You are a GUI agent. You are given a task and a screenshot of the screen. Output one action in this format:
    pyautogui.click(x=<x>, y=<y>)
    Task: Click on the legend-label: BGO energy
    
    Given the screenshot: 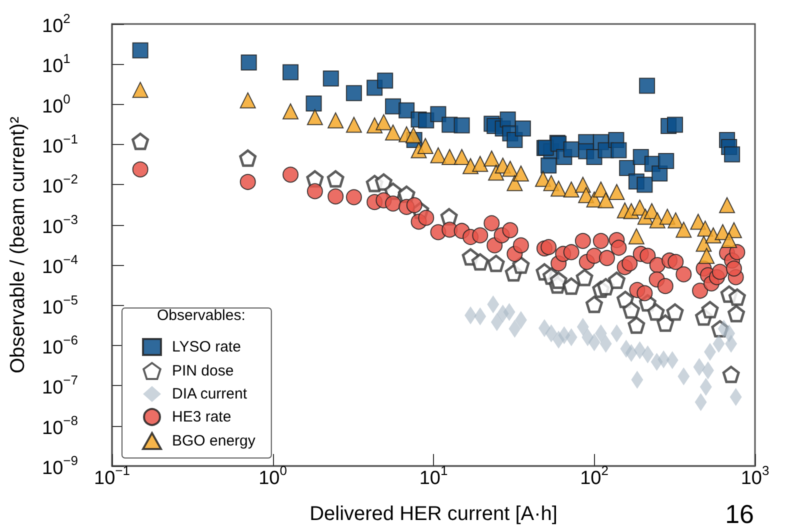 What is the action you would take?
    pyautogui.click(x=214, y=441)
    